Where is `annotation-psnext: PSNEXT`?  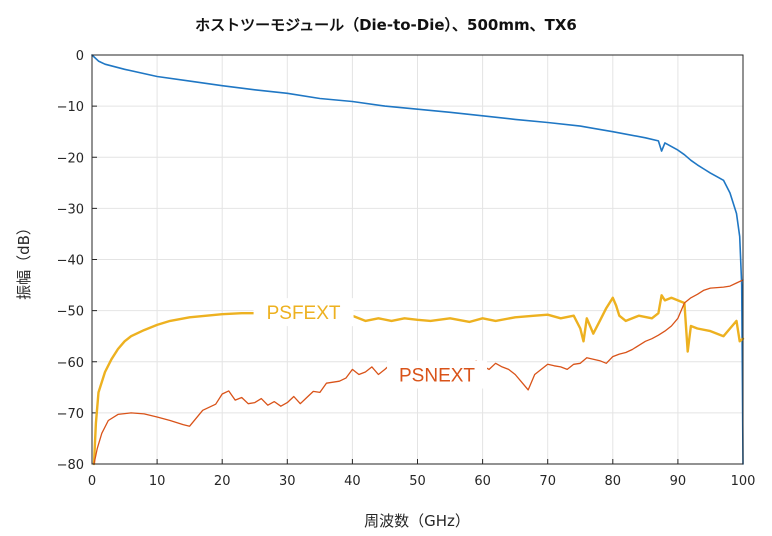
annotation-psnext: PSNEXT is located at coordinates (437, 376).